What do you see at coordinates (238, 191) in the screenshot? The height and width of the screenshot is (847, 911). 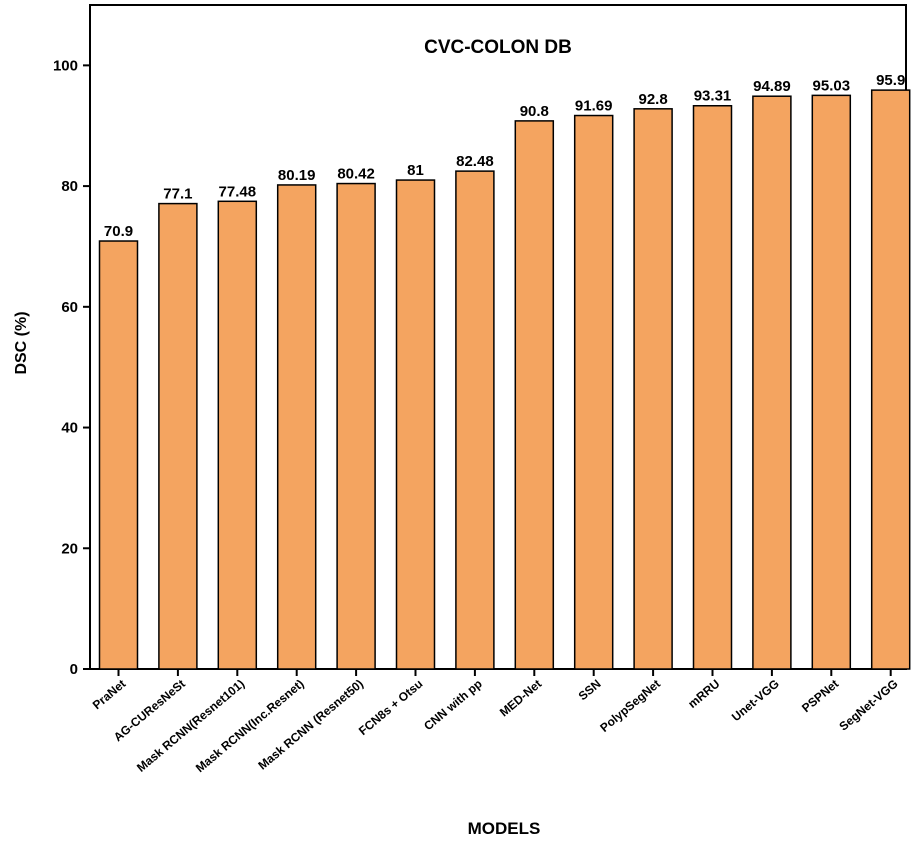 I see `bar-value-label: 77.48` at bounding box center [238, 191].